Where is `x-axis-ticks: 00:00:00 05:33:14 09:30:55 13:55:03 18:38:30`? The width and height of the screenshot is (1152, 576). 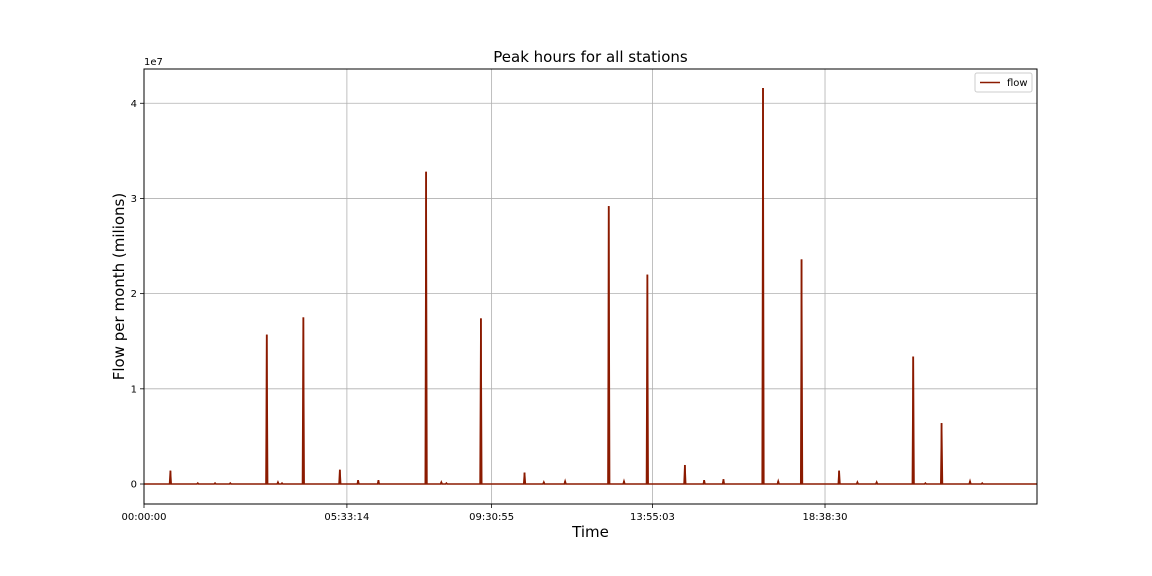
x-axis-ticks: 00:00:00 05:33:14 09:30:55 13:55:03 18:38:30 is located at coordinates (485, 513).